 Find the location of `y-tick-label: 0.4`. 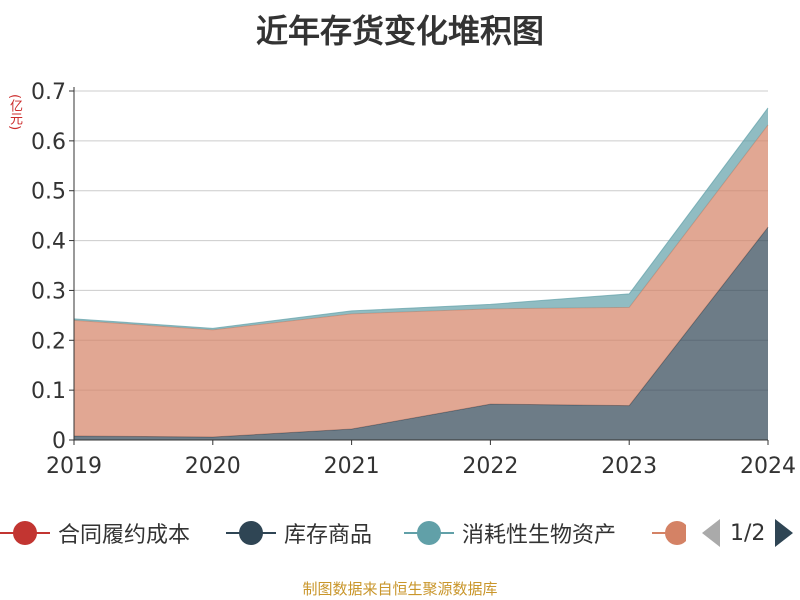

y-tick-label: 0.4 is located at coordinates (48, 242).